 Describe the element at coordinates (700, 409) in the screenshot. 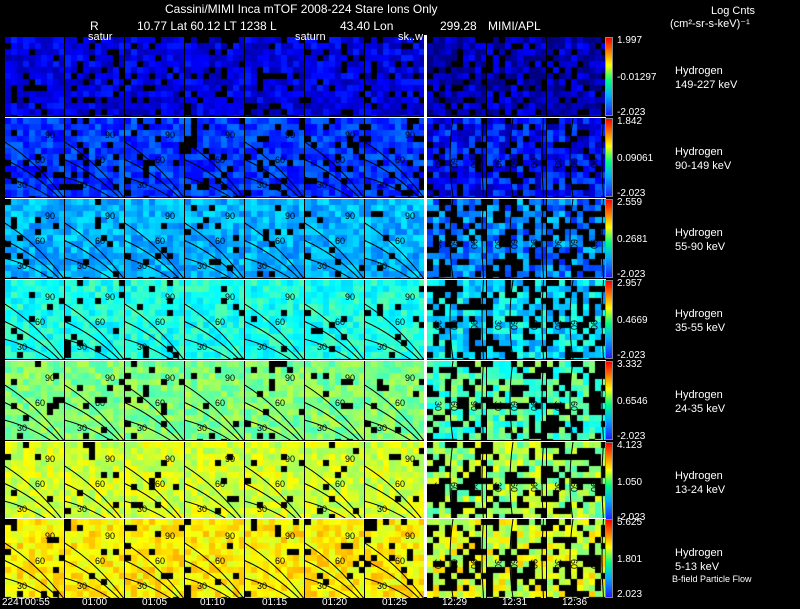

I see `energy-range-label: 24-35 keV` at that location.